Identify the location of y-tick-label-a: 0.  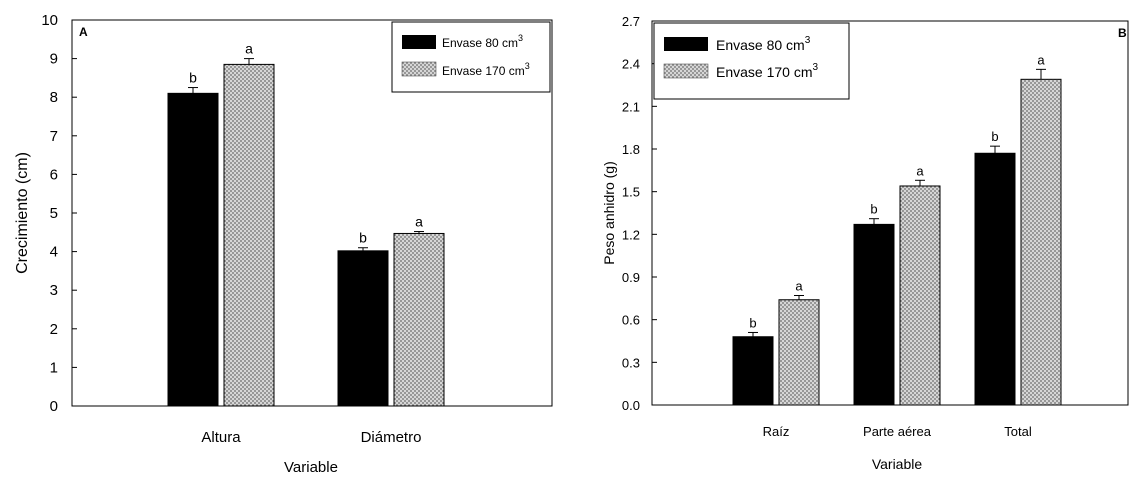
(54, 406).